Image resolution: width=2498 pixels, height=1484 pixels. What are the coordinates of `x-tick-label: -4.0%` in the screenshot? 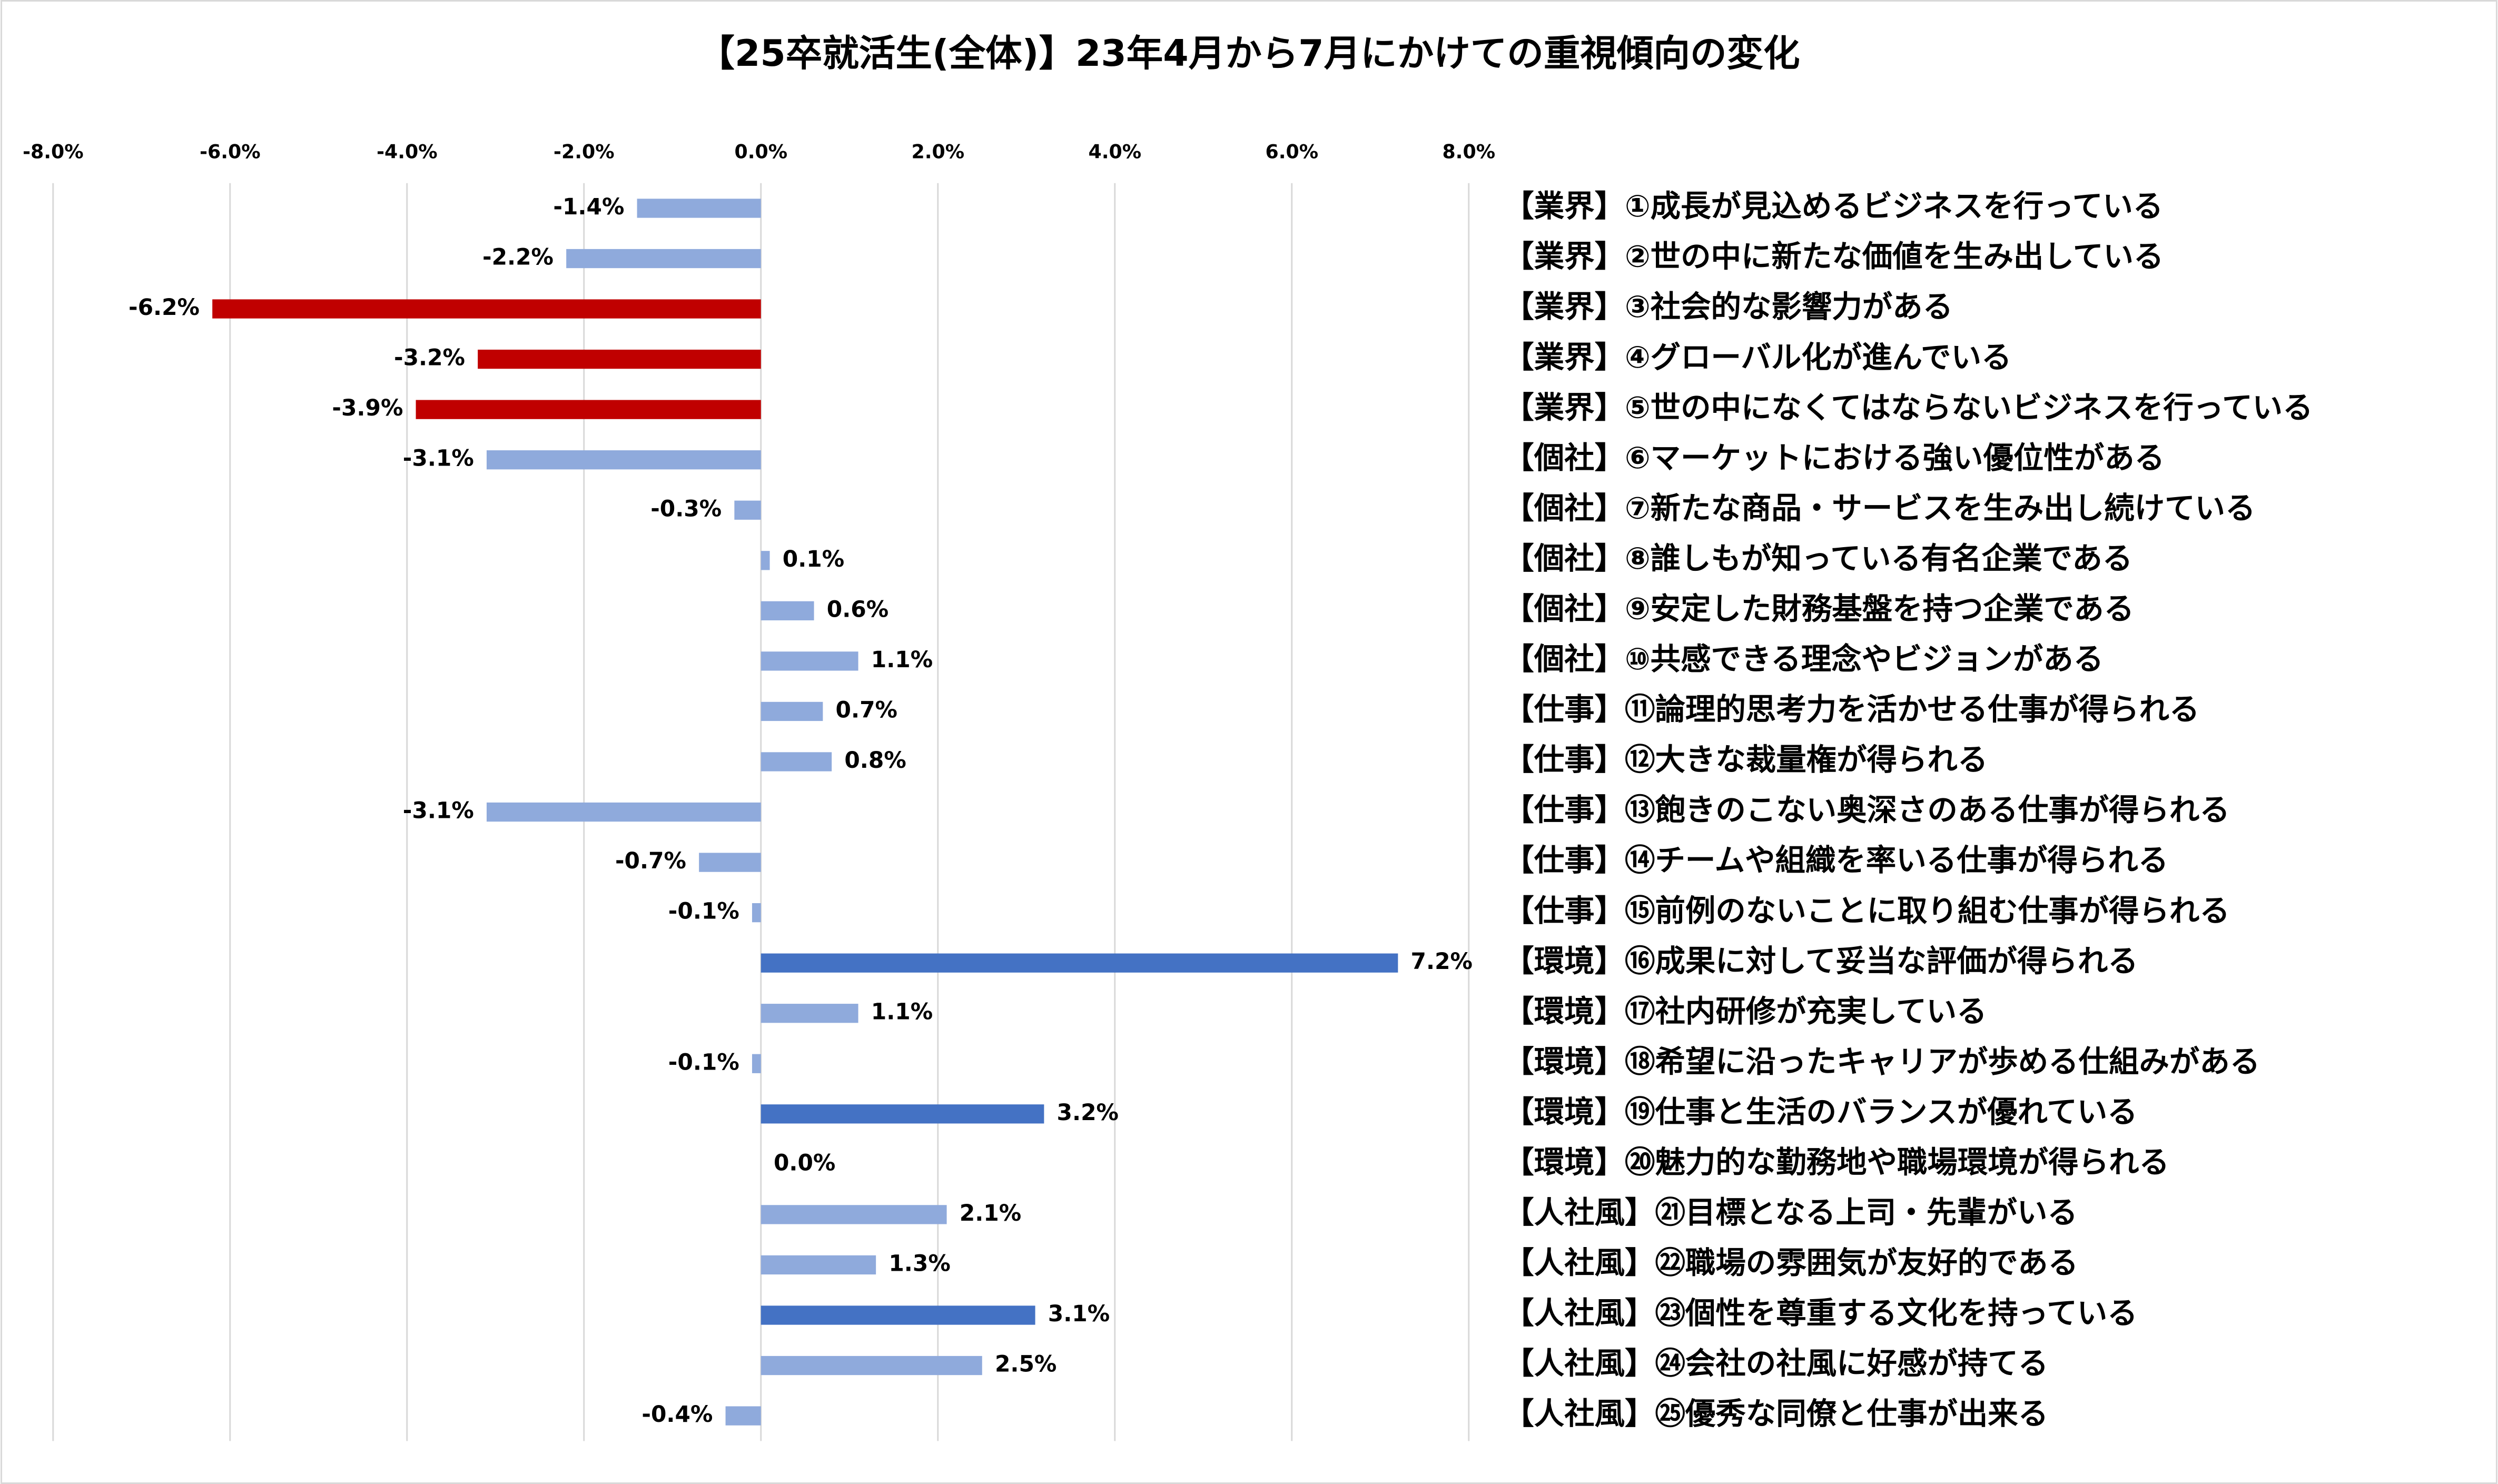 It's located at (407, 151).